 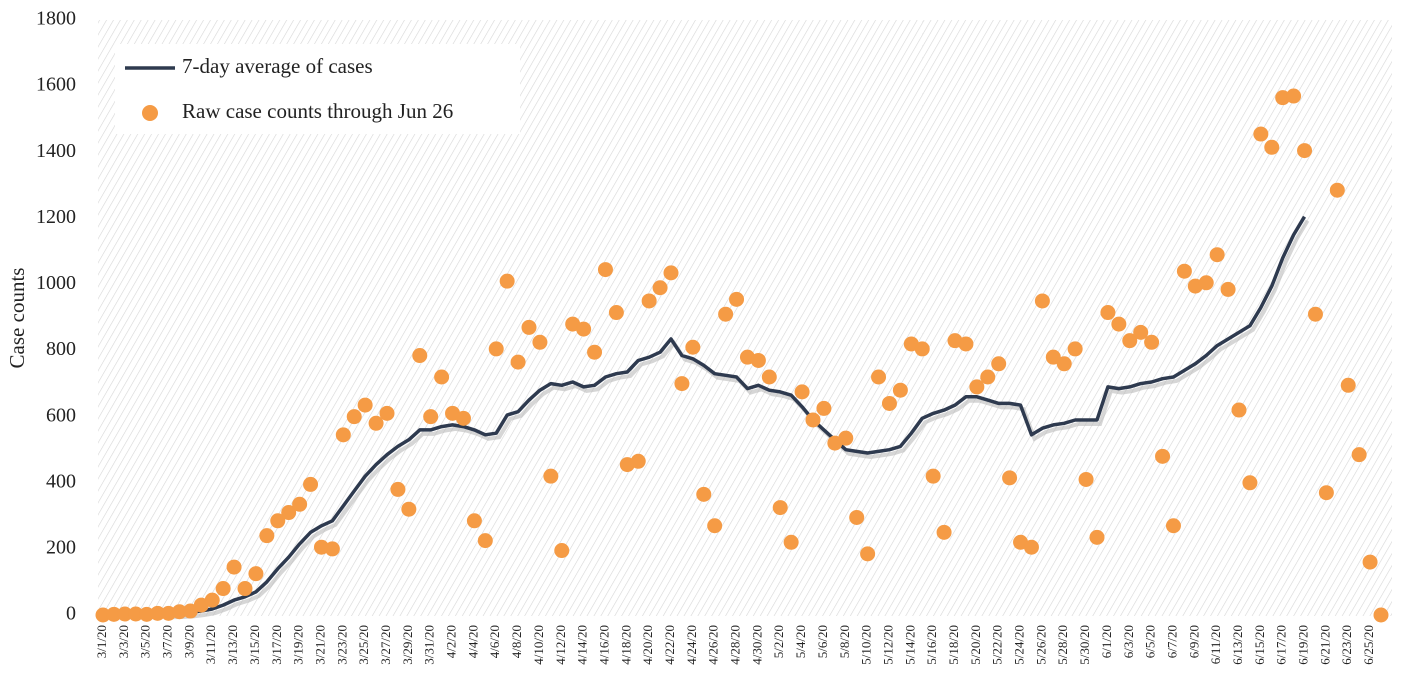 I want to click on x-tick-label: 4/12/20, so click(x=560, y=645).